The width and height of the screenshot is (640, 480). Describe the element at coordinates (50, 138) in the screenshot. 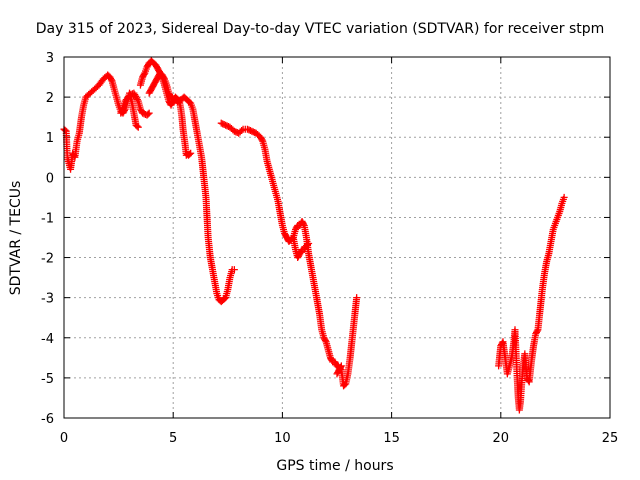

I see `y-tick-label: 1` at that location.